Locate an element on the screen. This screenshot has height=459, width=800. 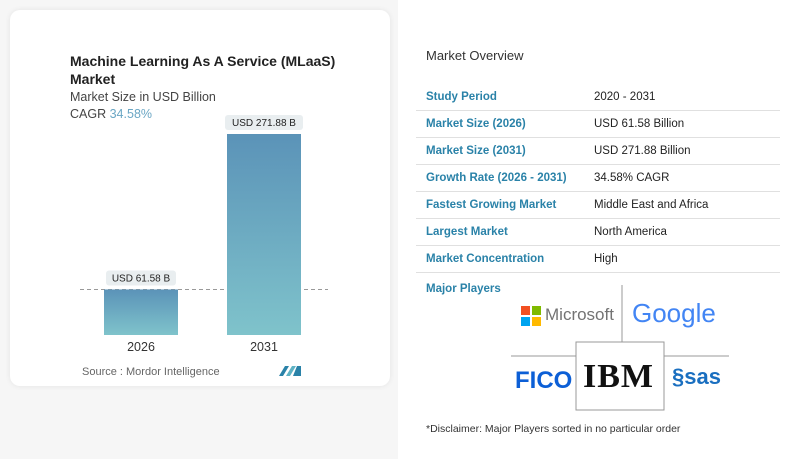
row-label: Growth Rate (2026 - 2031) is located at coordinates (496, 178).